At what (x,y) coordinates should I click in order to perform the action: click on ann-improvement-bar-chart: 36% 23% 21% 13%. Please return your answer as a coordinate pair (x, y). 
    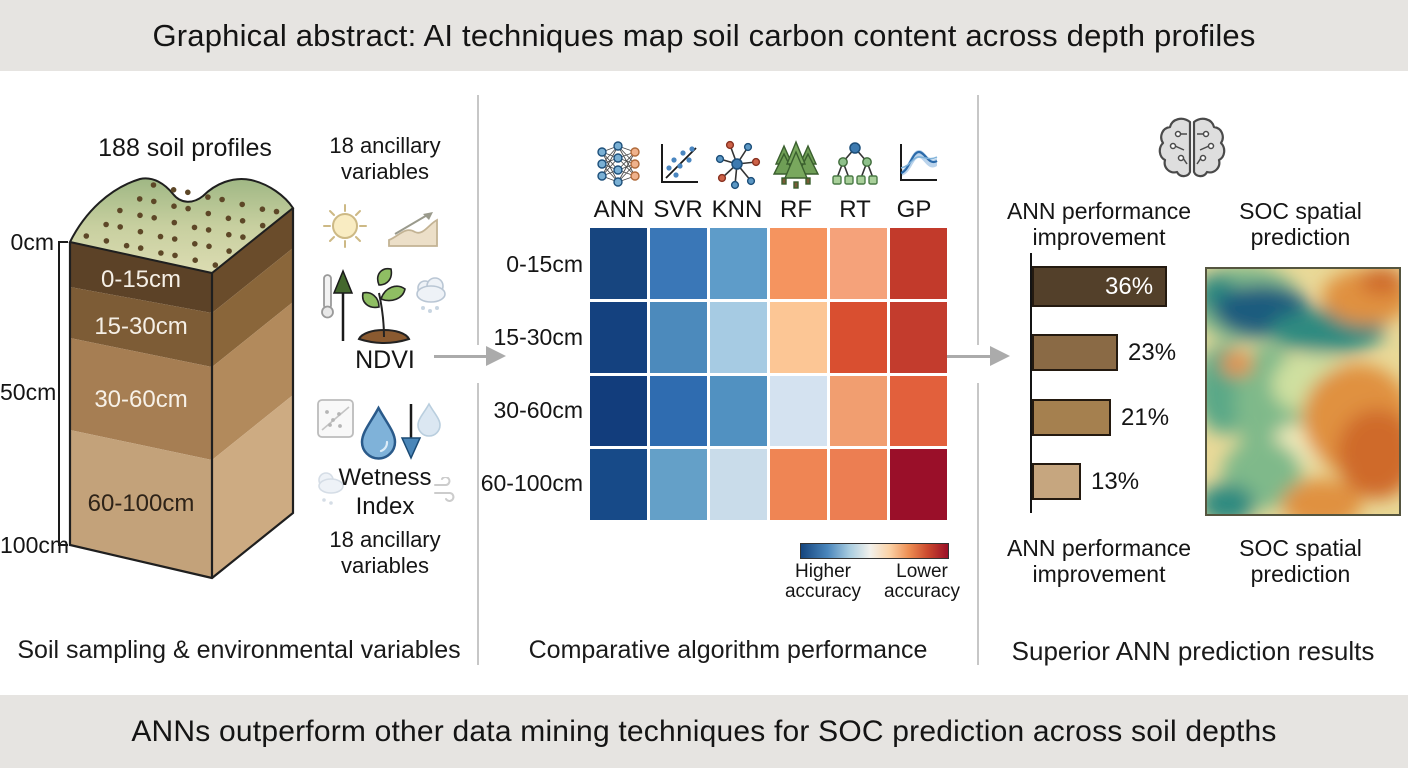
    Looking at the image, I should click on (1146, 383).